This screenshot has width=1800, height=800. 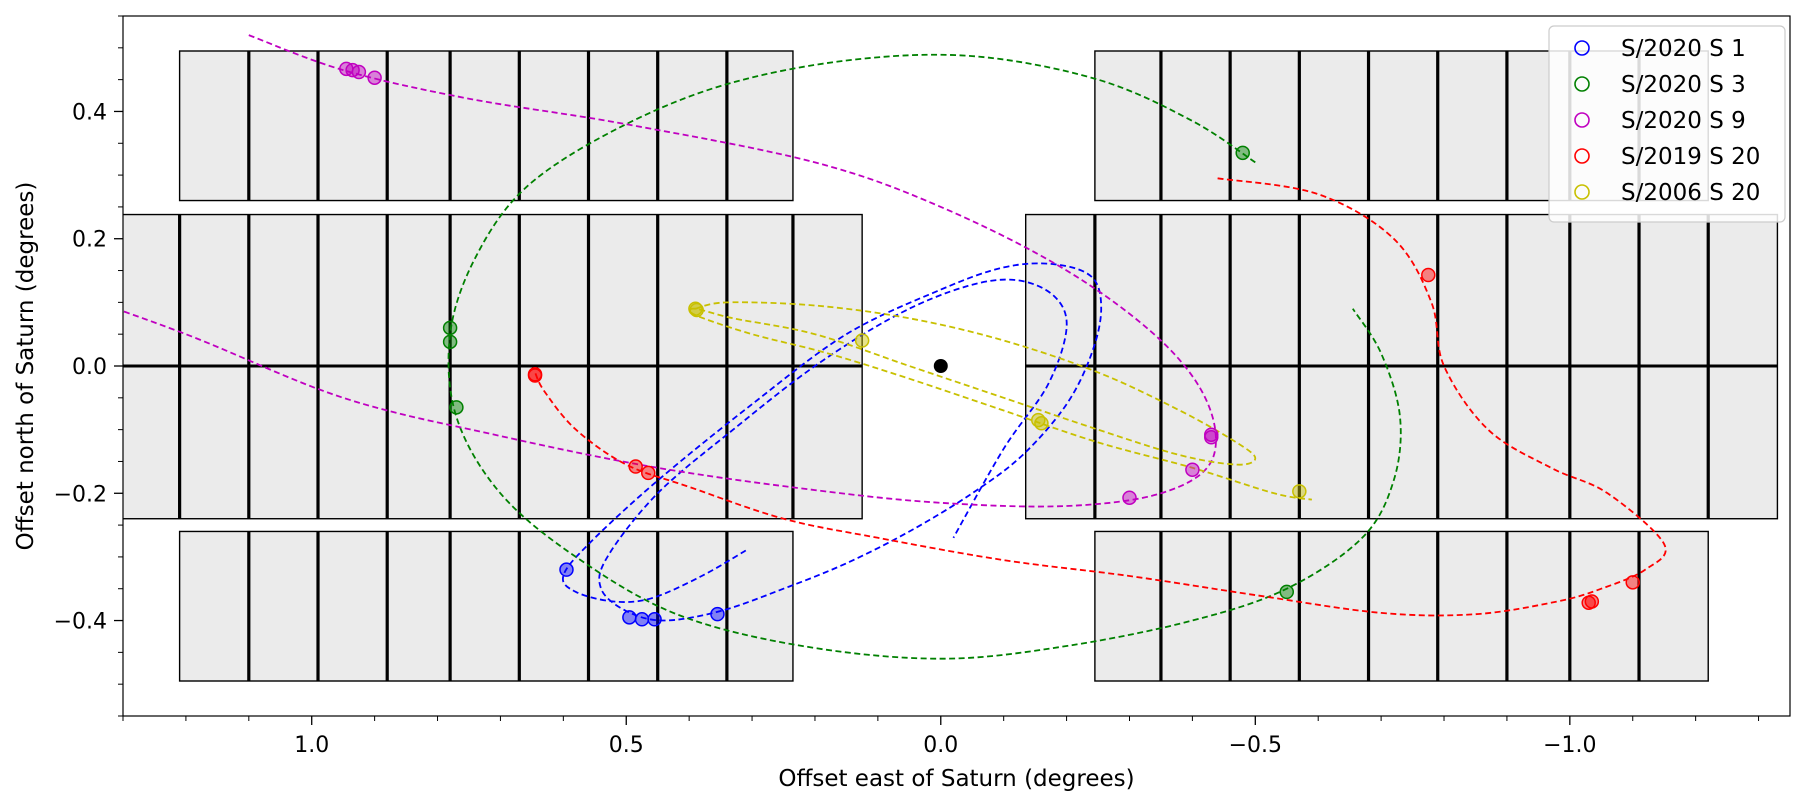 What do you see at coordinates (1683, 85) in the screenshot?
I see `legend-label-2: S/2020 S 3` at bounding box center [1683, 85].